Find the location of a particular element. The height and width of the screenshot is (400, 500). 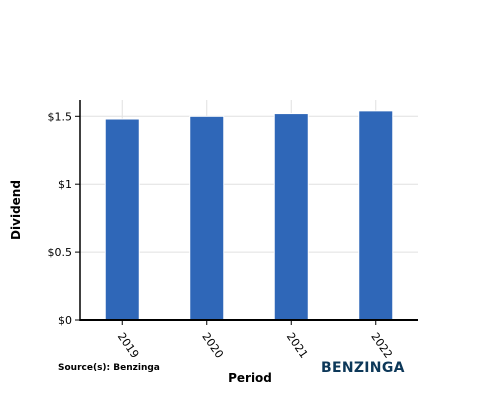

bar-2020 is located at coordinates (207, 218).